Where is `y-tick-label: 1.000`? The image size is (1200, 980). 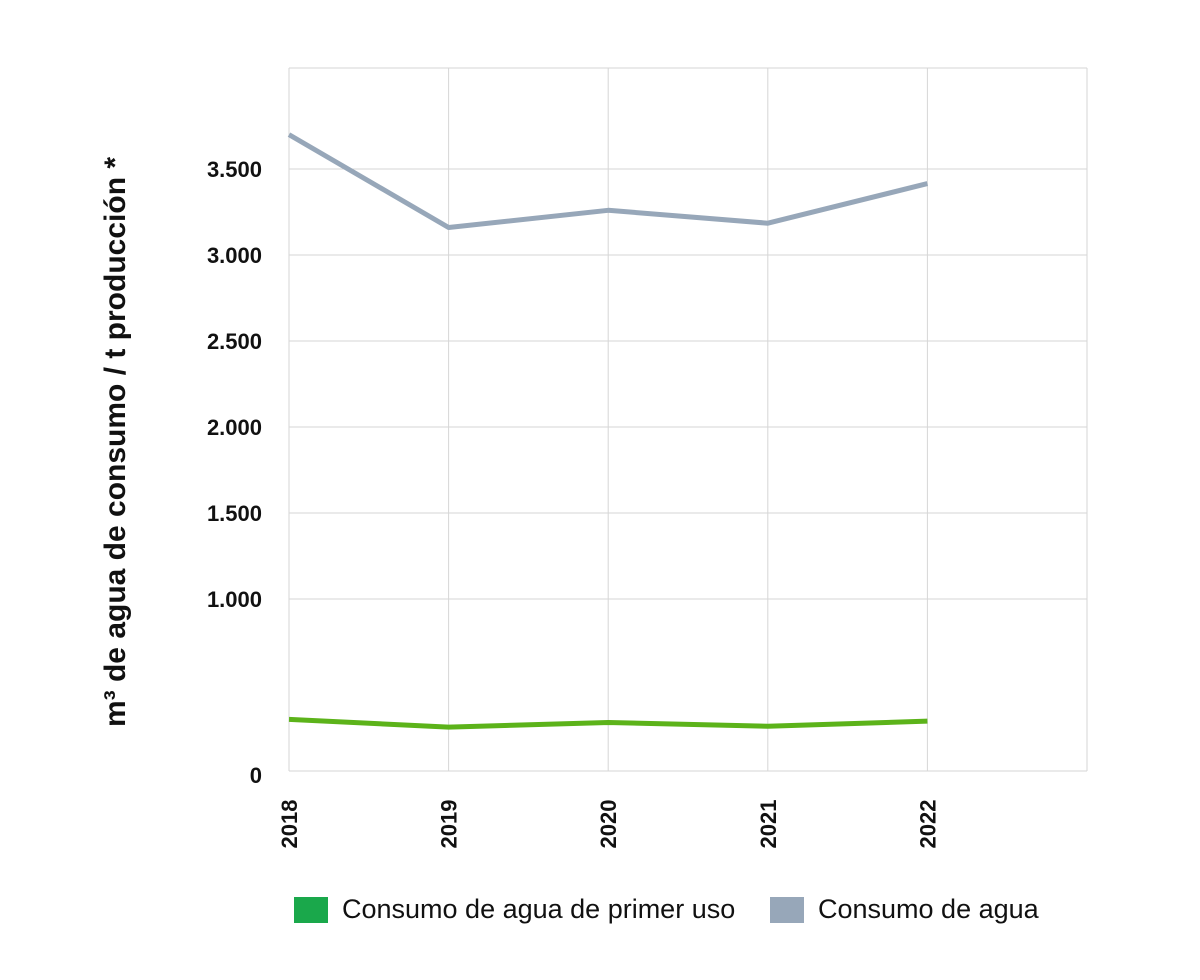 y-tick-label: 1.000 is located at coordinates (234, 599).